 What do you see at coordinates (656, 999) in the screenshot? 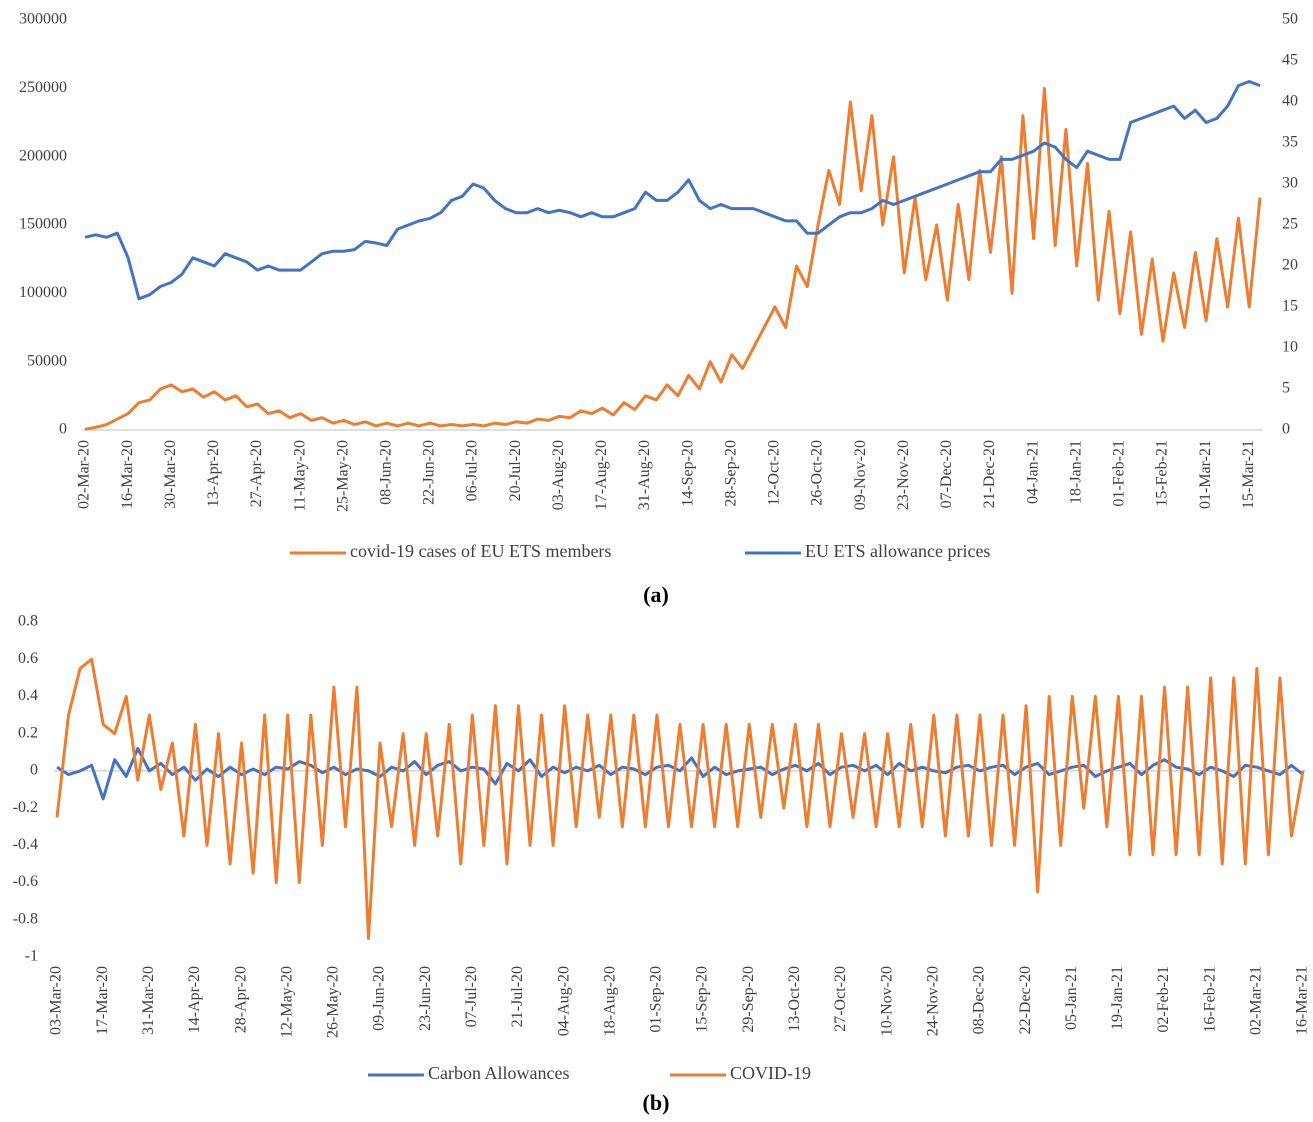
I see `x-tick-label: 01-Sep-20` at bounding box center [656, 999].